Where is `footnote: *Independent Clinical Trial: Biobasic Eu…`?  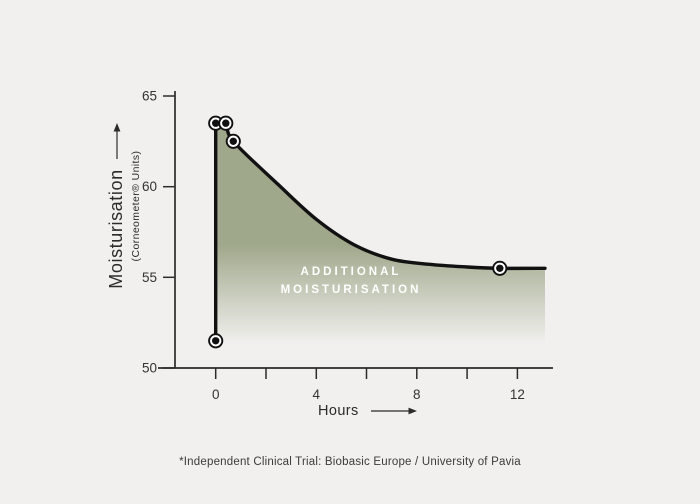
footnote: *Independent Clinical Trial: Biobasic Eu… is located at coordinates (350, 462).